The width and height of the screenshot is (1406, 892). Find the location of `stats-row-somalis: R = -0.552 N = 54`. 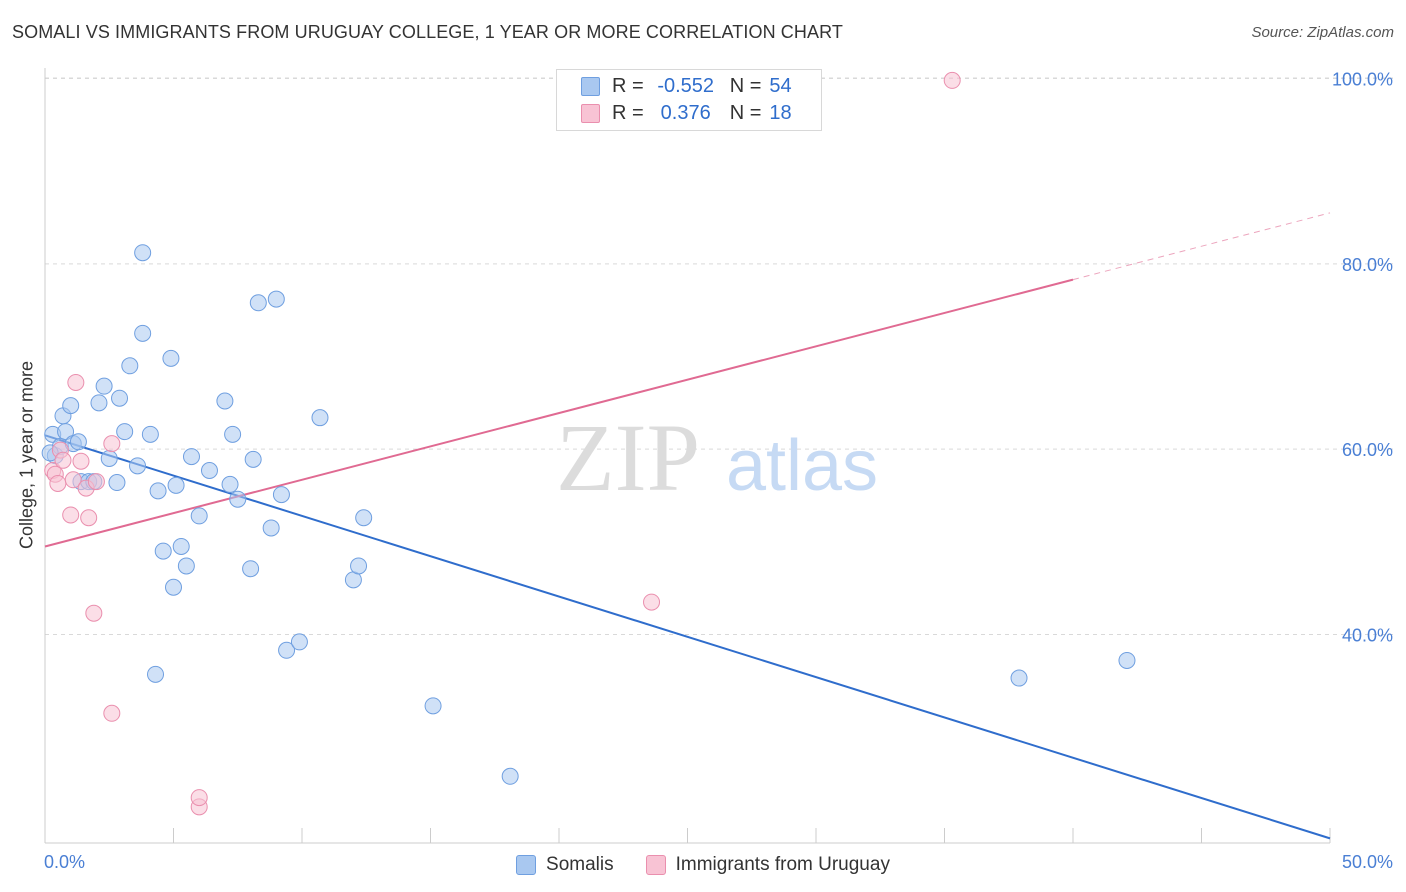

stats-row-somalis: R = -0.552 N = 54 is located at coordinates (686, 86).